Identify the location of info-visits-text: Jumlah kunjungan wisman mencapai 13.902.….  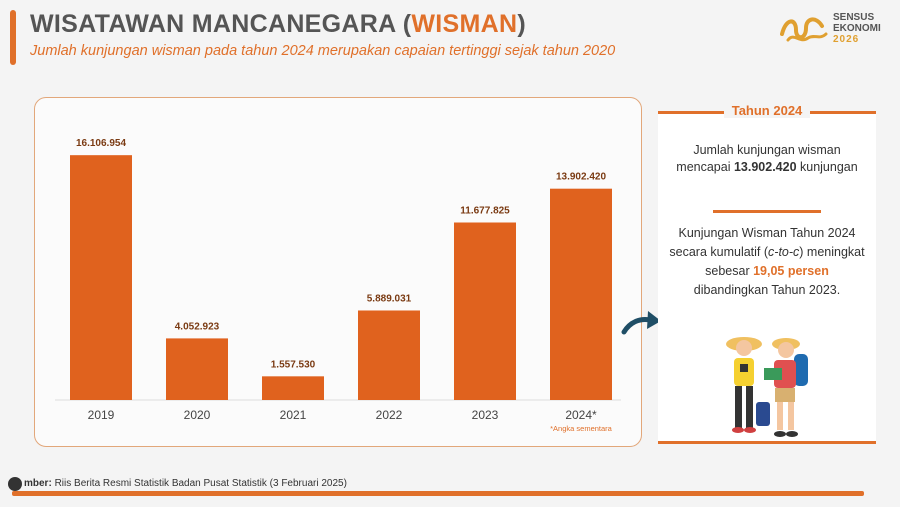
(767, 158).